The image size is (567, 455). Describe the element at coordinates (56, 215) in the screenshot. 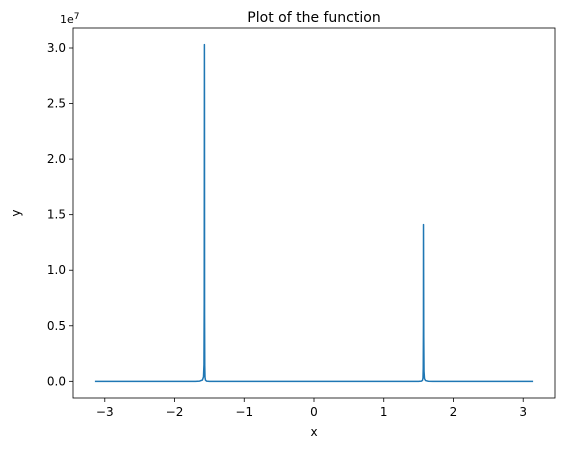

I see `y-tick-label: 1.5` at that location.